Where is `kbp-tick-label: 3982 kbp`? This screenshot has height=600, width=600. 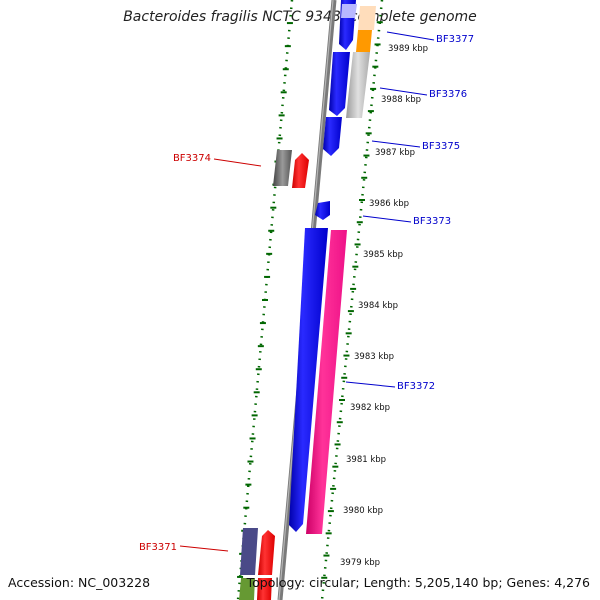
kbp-tick-label: 3982 kbp is located at coordinates (370, 408).